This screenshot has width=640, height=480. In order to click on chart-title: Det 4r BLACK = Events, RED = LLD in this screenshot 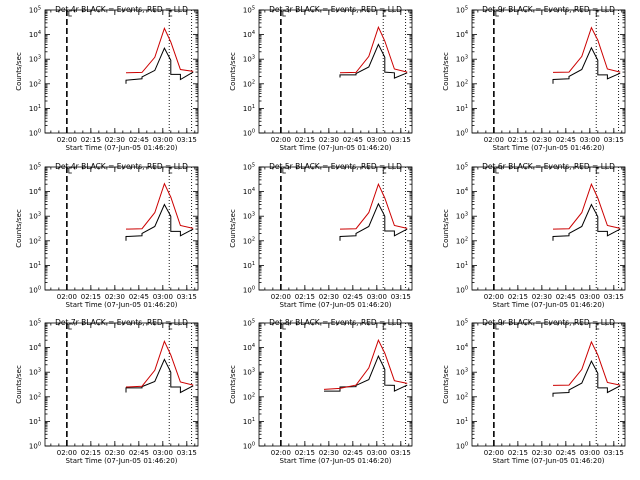, I will do `click(121, 166)`.